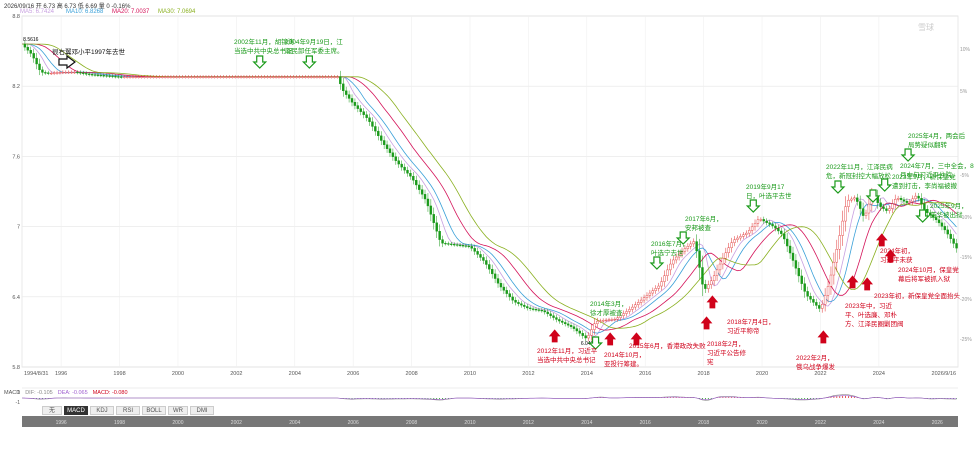 The width and height of the screenshot is (980, 457). What do you see at coordinates (178, 374) in the screenshot?
I see `x-tick-label: 2000` at bounding box center [178, 374].